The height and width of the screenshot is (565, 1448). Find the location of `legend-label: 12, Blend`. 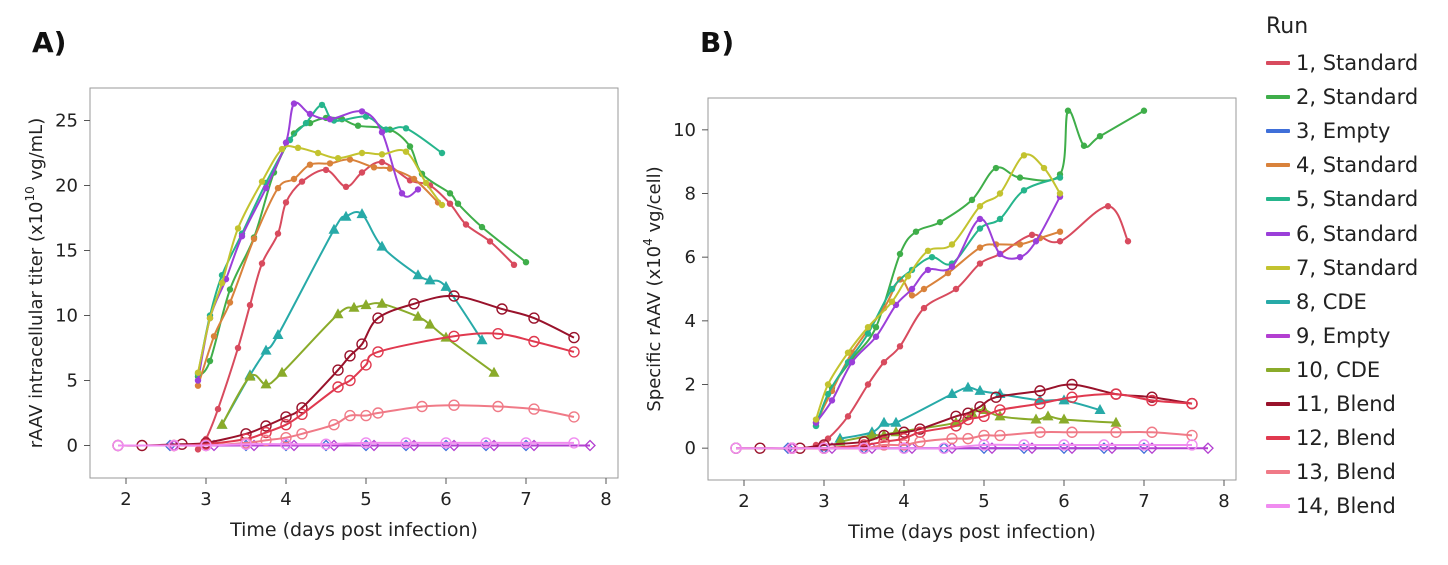

legend-label: 12, Blend is located at coordinates (1346, 438).